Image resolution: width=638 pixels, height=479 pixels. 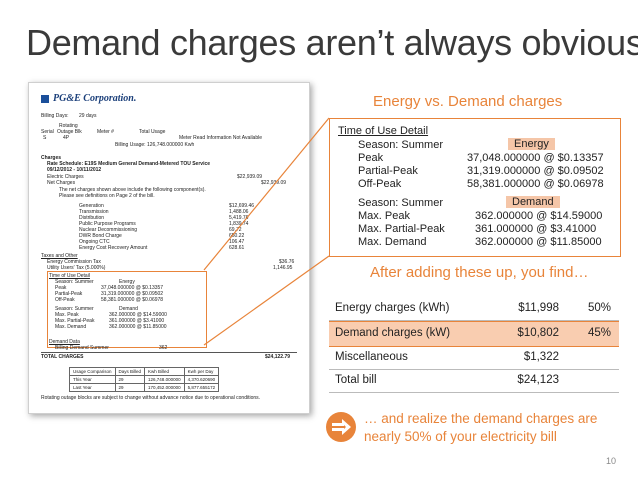 I want to click on component-name: Transmission, so click(x=94, y=212).